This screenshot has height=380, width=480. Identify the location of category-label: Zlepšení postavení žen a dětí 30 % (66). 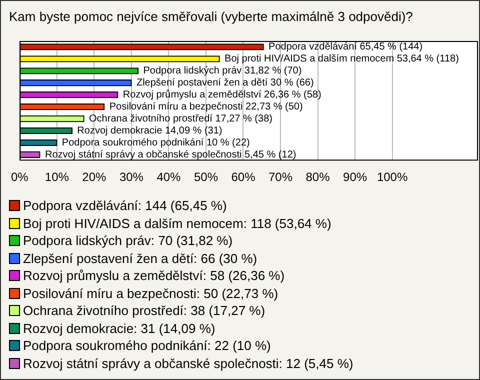
(225, 83).